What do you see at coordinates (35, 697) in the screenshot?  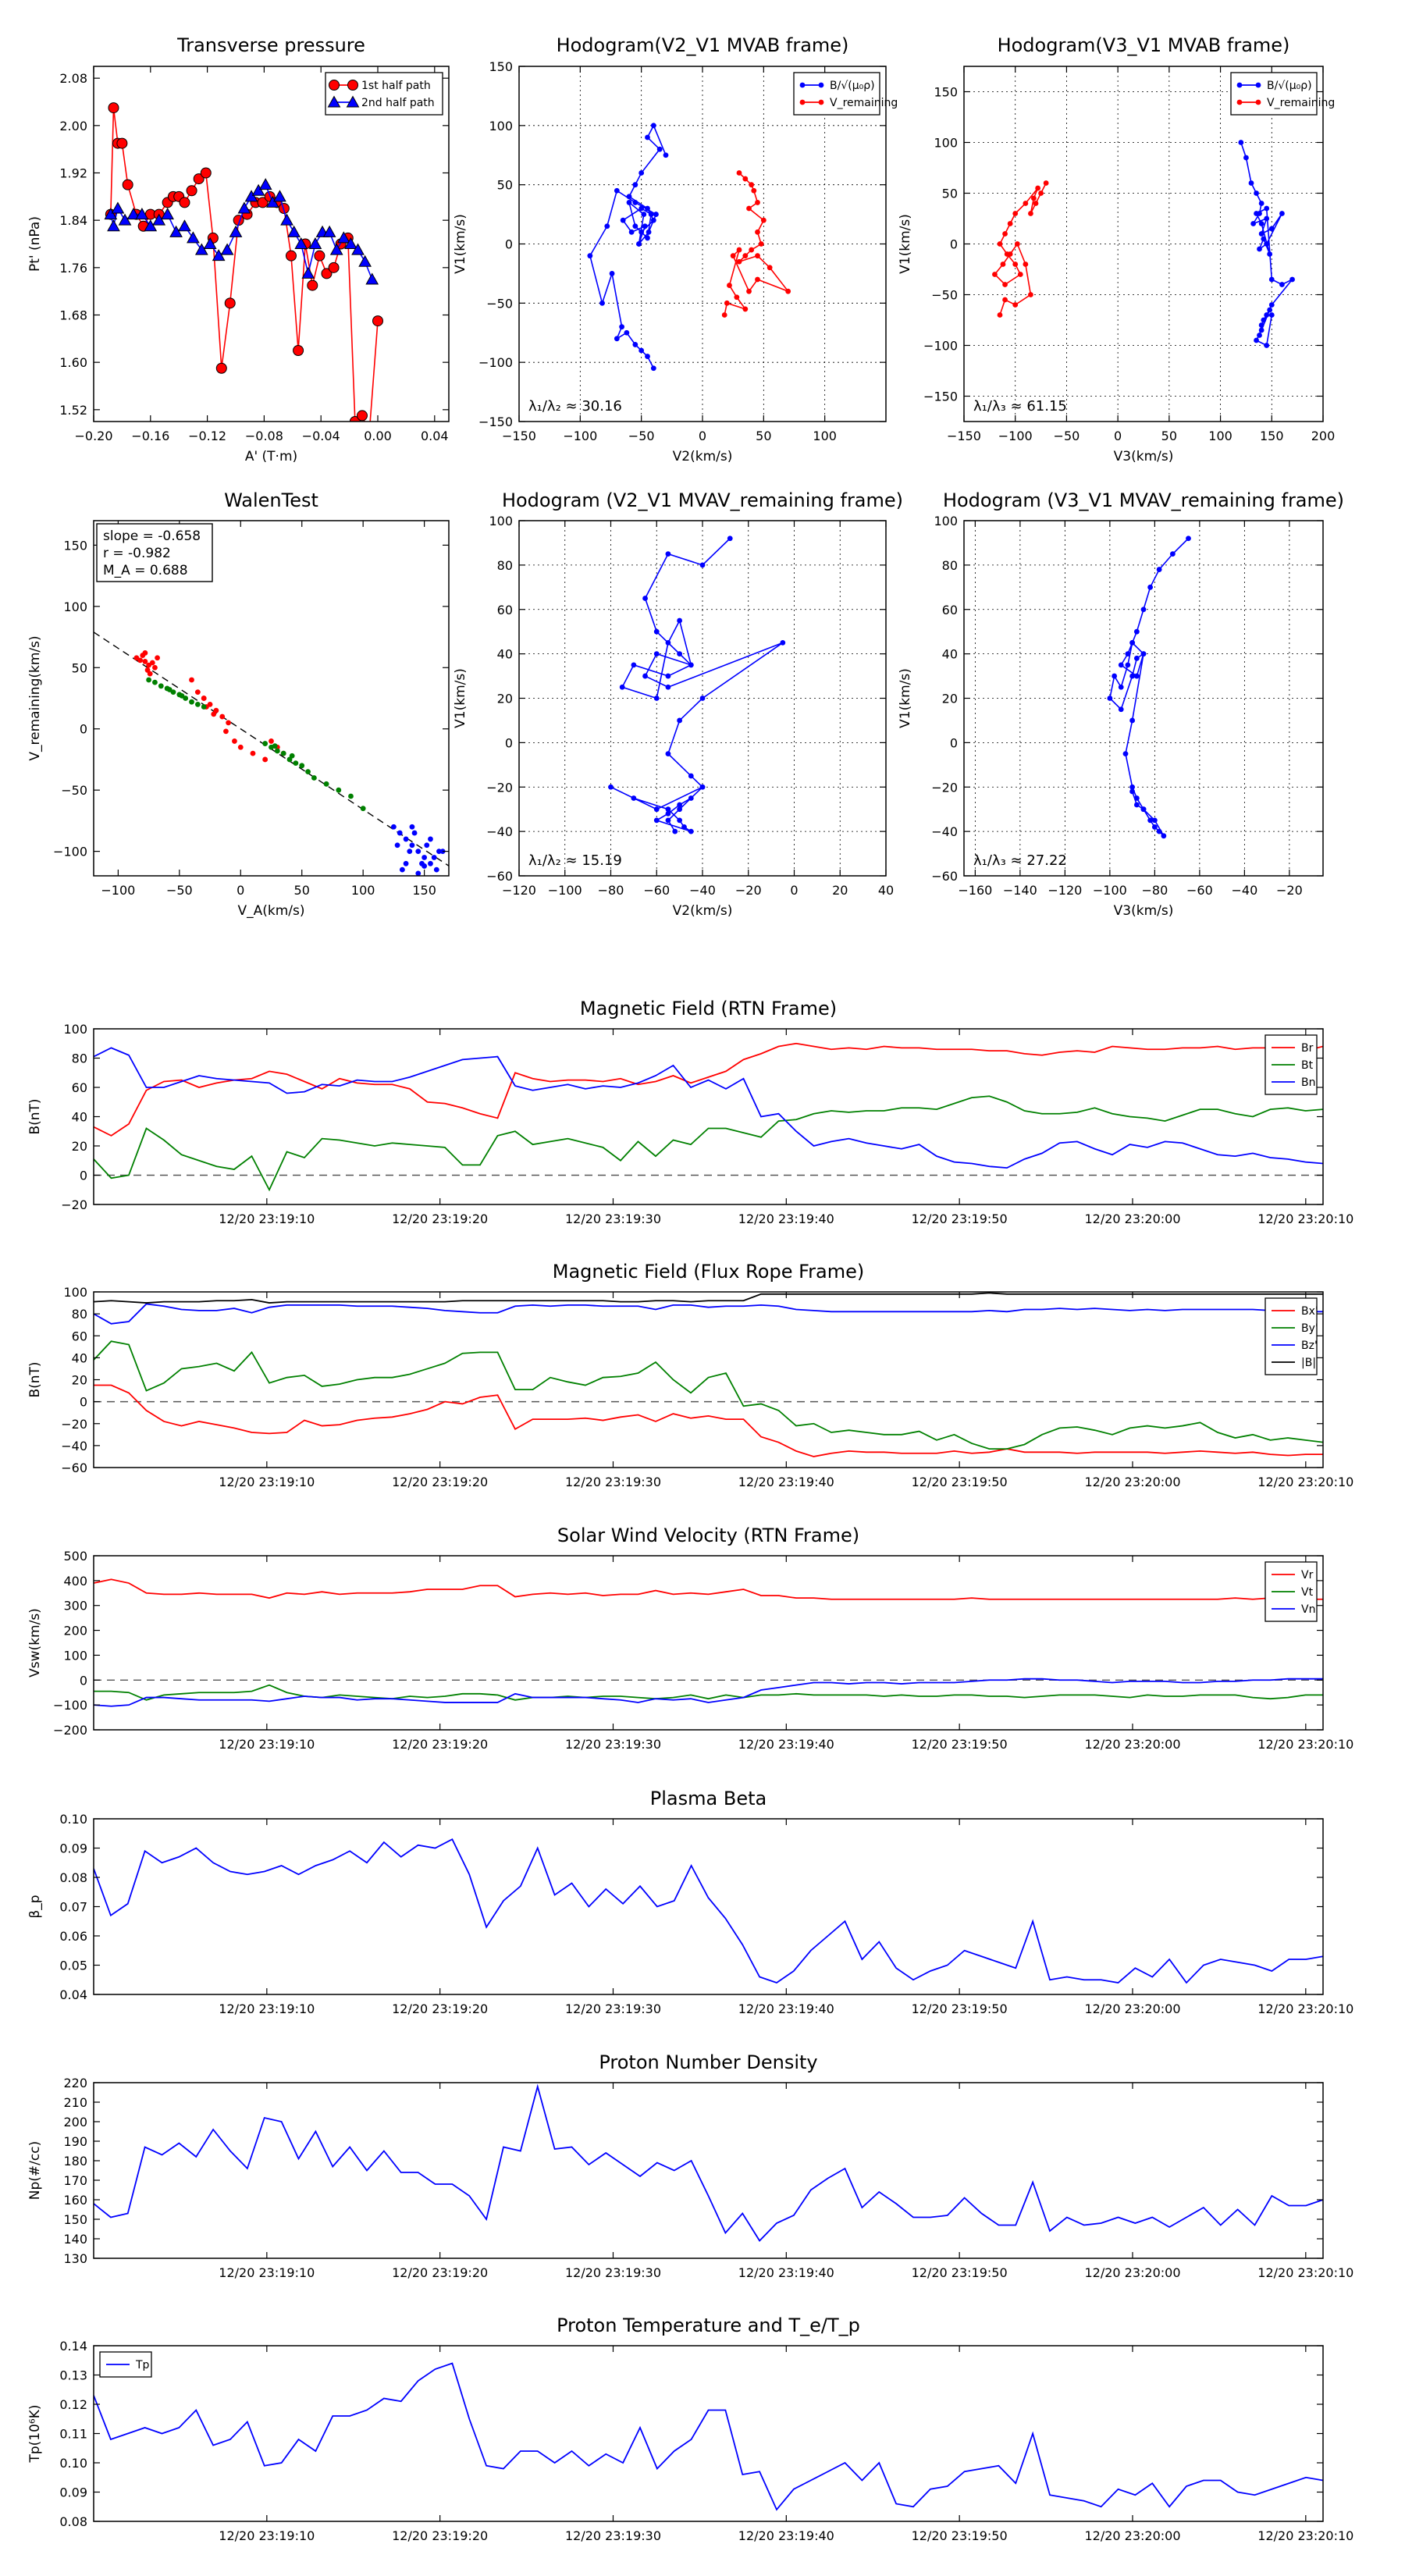 I see `y-axis-label: V_remaining(km/s)` at bounding box center [35, 697].